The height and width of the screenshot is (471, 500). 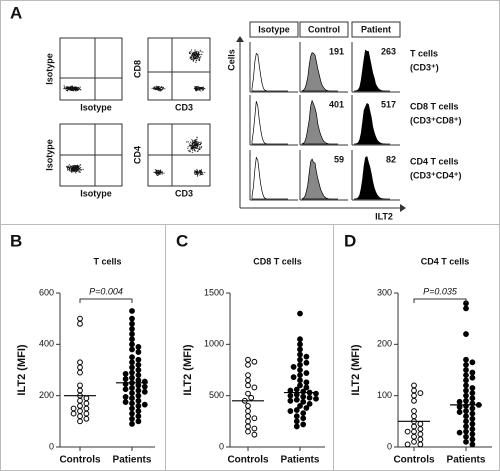 I want to click on row-label: T cells, so click(x=424, y=53).